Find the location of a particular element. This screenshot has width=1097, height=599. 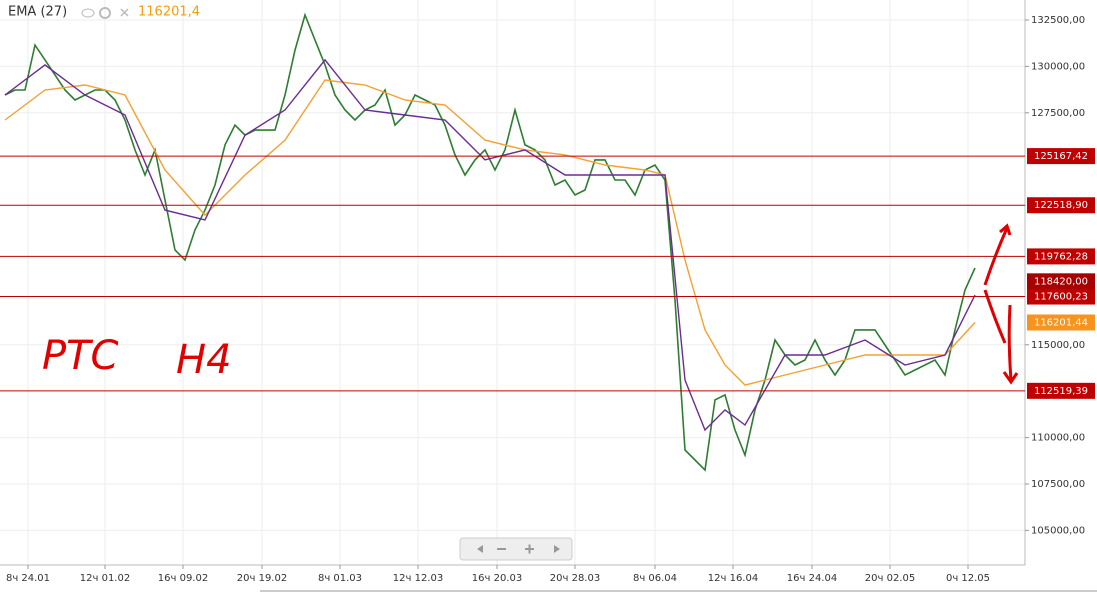

eye-icon is located at coordinates (88, 13).